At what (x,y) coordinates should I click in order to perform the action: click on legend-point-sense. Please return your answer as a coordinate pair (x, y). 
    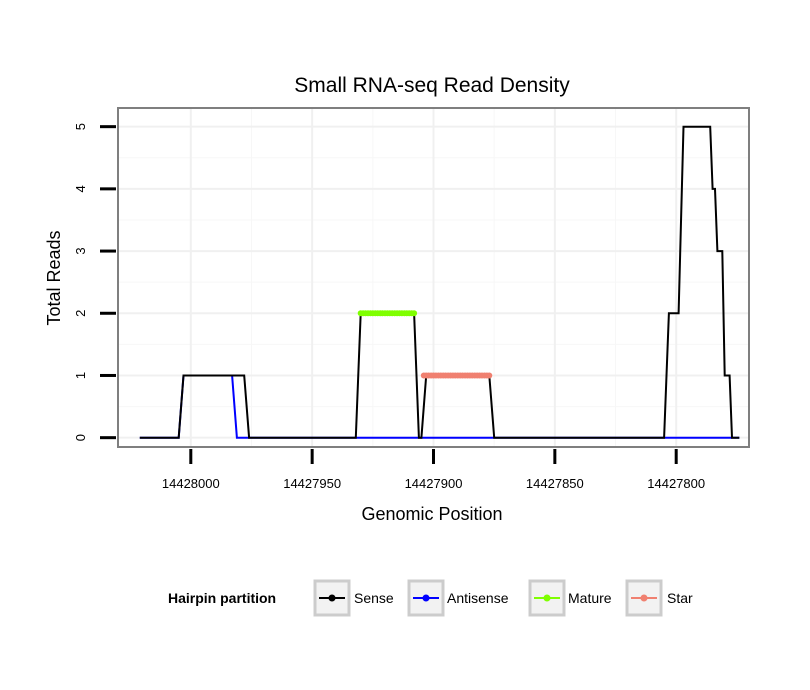
    Looking at the image, I should click on (332, 598).